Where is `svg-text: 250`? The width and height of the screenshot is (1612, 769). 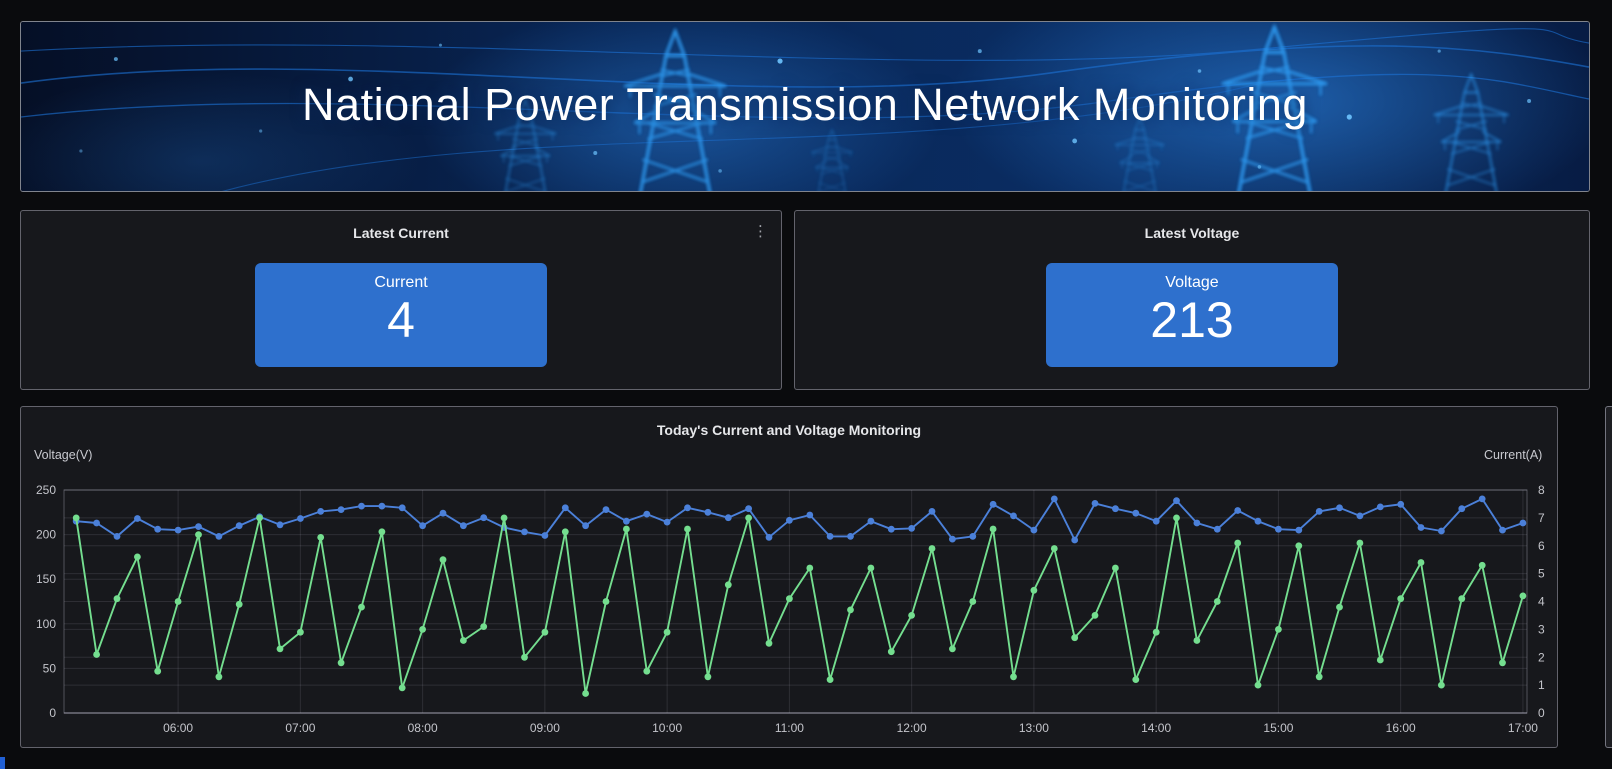
svg-text: 250 is located at coordinates (46, 490).